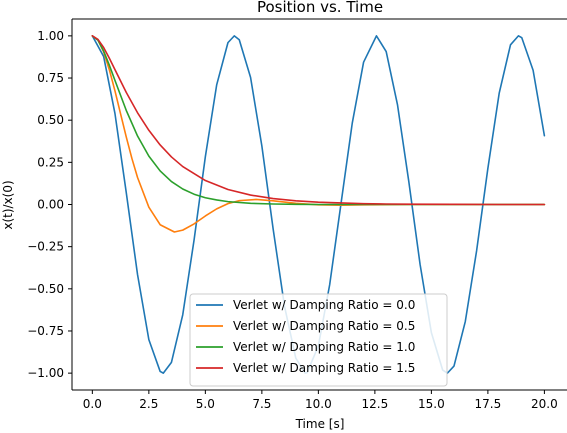  What do you see at coordinates (45, 373) in the screenshot?
I see `y-tick-label: −1.00` at bounding box center [45, 373].